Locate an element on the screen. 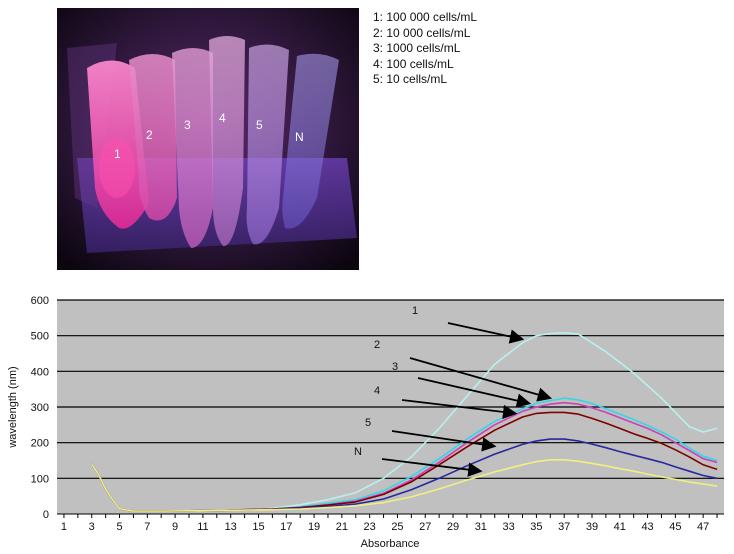 Image resolution: width=734 pixels, height=554 pixels. y-tick-label: 0 is located at coordinates (46, 515).